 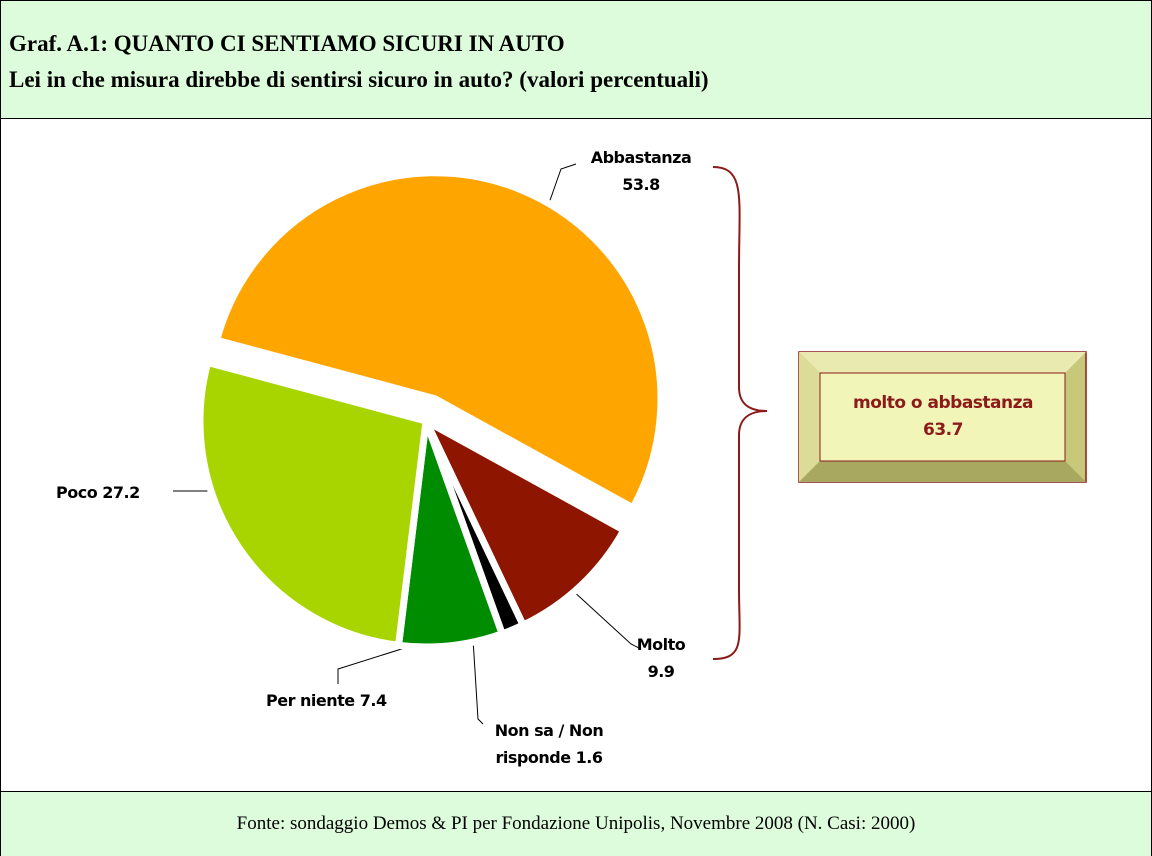 I want to click on annotation-value: 63.7, so click(x=943, y=430).